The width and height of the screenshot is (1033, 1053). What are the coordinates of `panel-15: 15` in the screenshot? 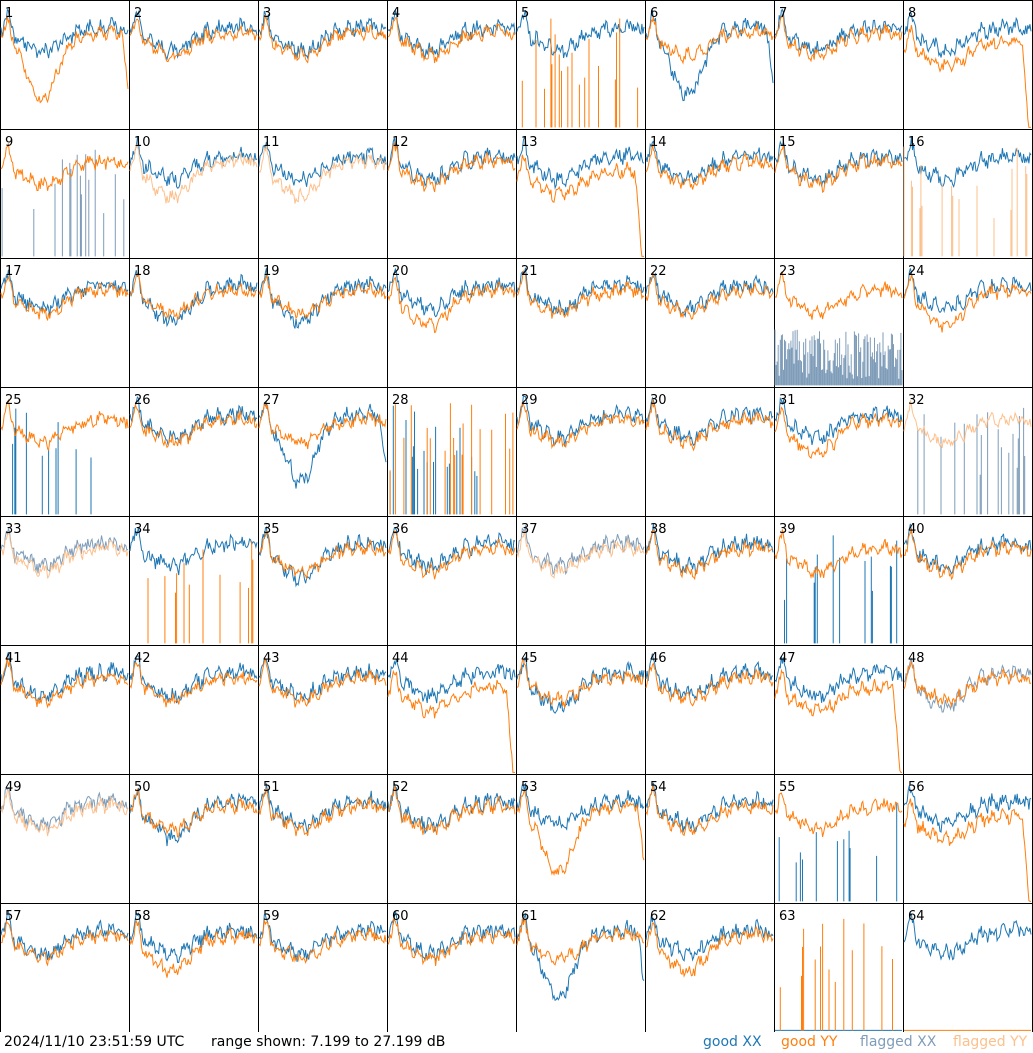 It's located at (839, 194).